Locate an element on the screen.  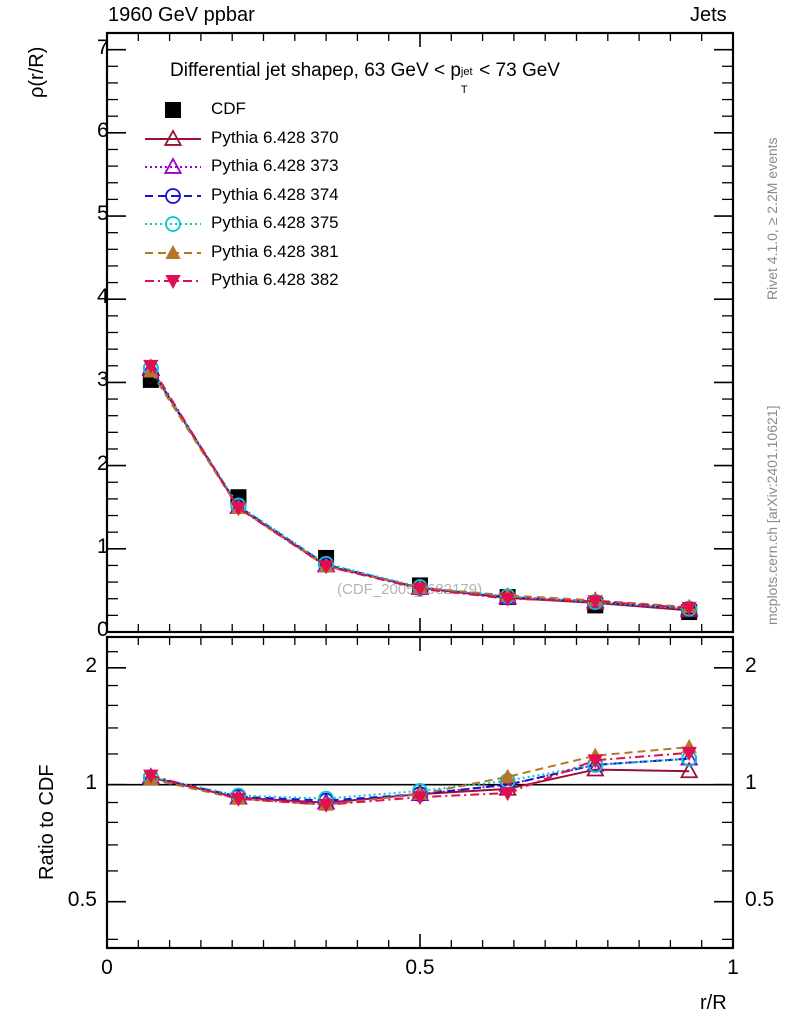
legend-label: Pythia 6.428 370 is located at coordinates (275, 137).